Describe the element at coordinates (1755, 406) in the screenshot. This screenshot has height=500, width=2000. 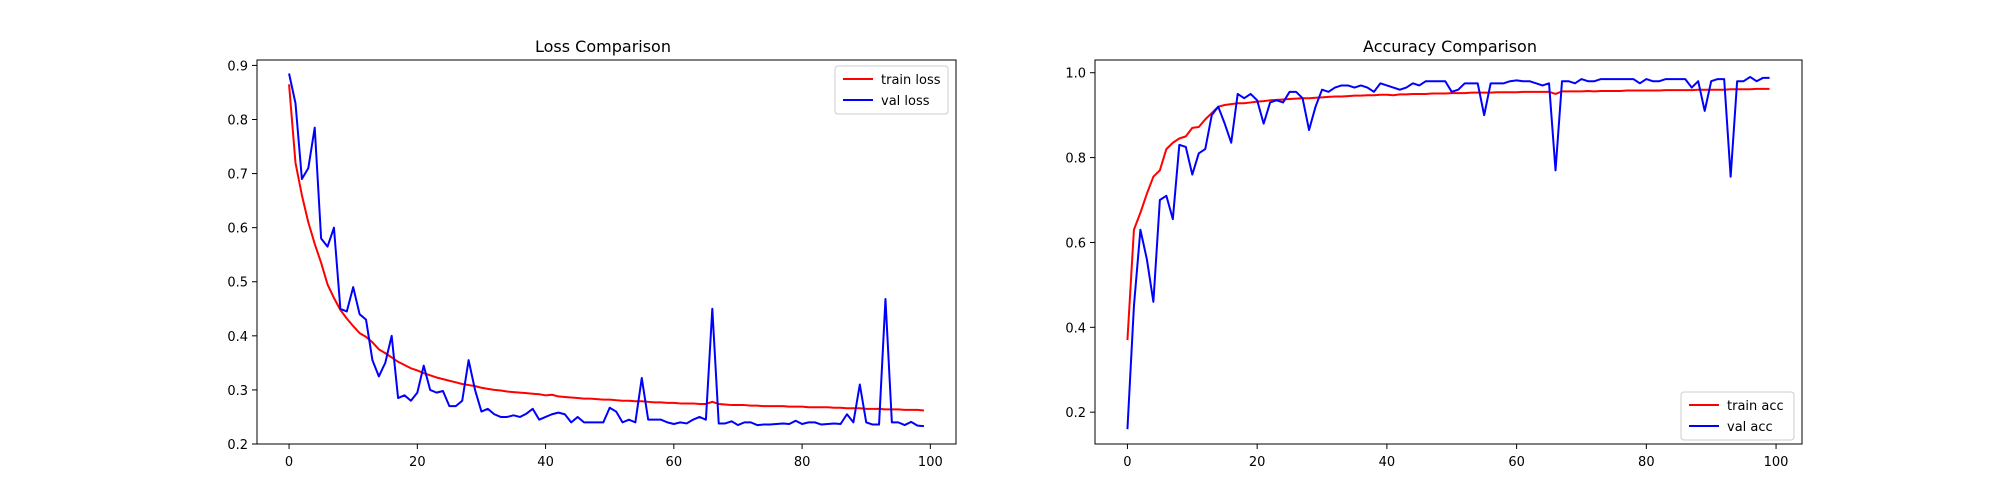
I see `legend-label-train-acc: train acc` at that location.